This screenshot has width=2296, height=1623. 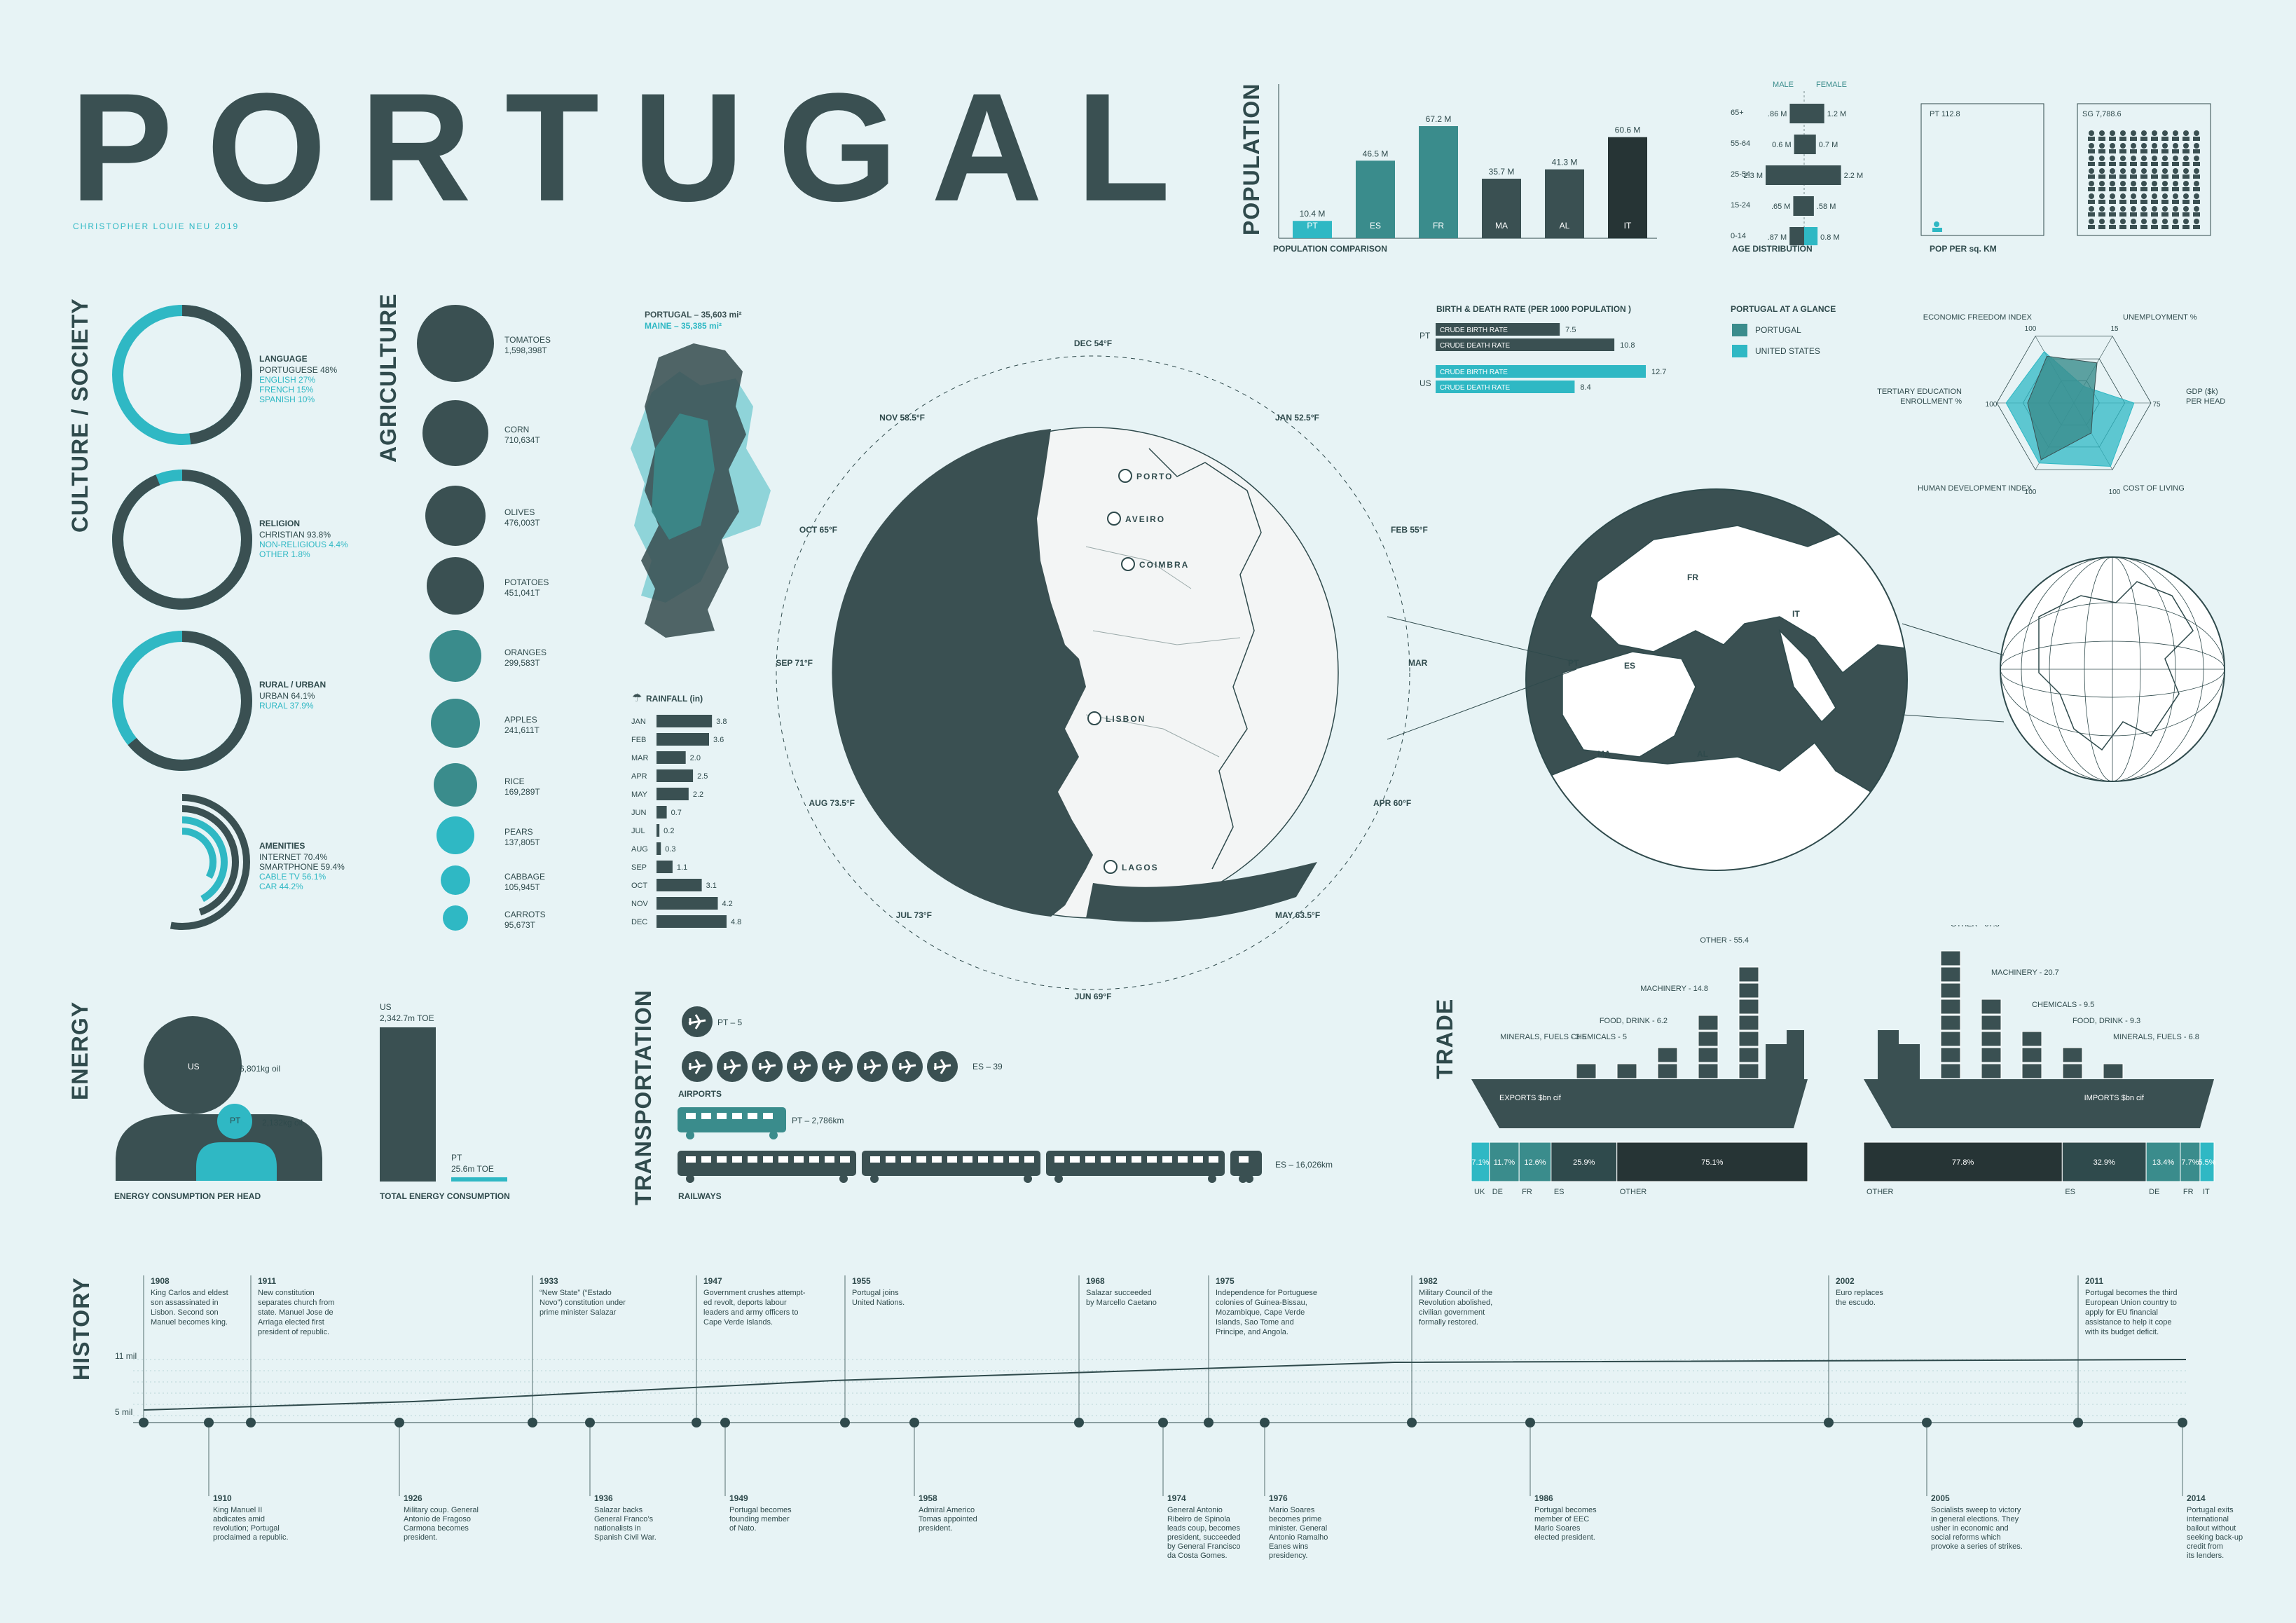 I want to click on energy-pt-total-value: 25.6m TOE, so click(x=472, y=1169).